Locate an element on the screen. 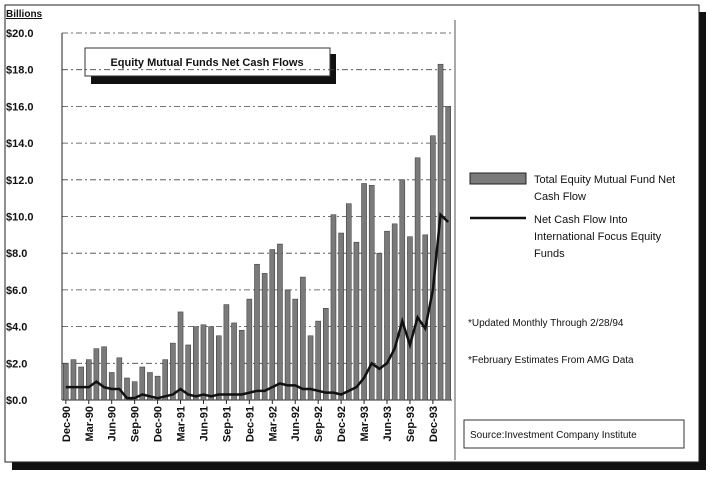  x-tick-label: Dec-93 is located at coordinates (434, 424).